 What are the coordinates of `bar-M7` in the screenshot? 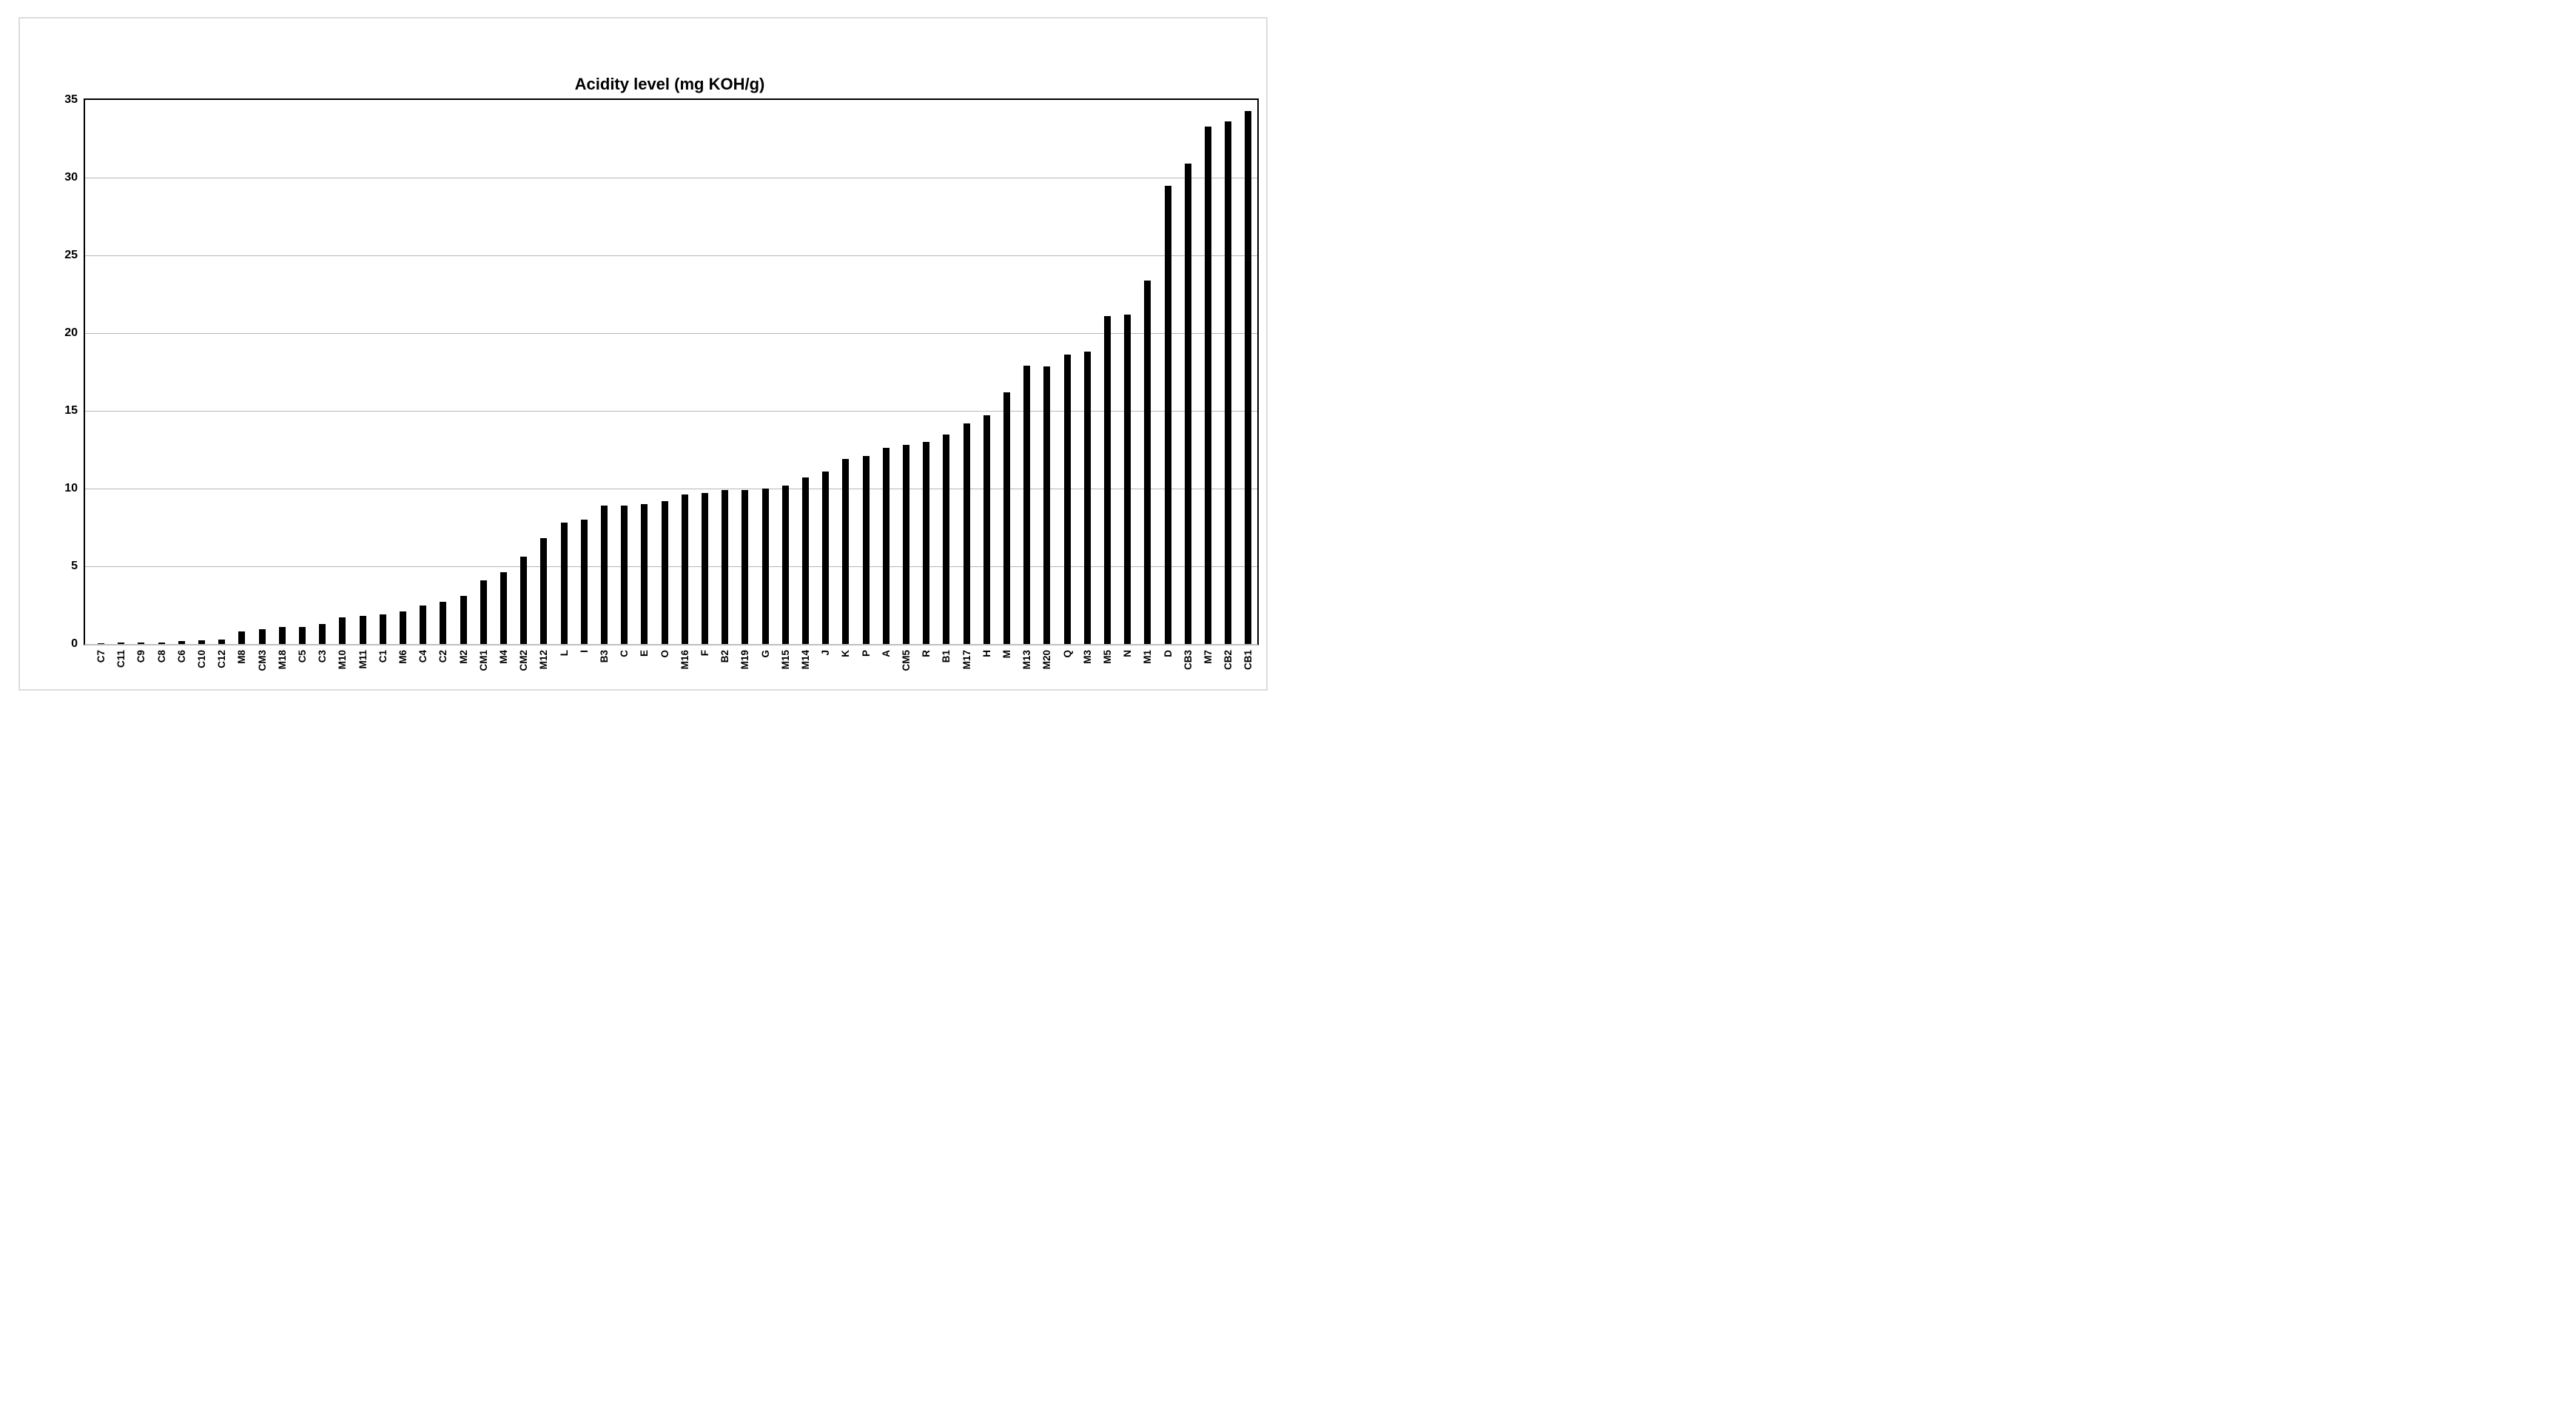 It's located at (1208, 385).